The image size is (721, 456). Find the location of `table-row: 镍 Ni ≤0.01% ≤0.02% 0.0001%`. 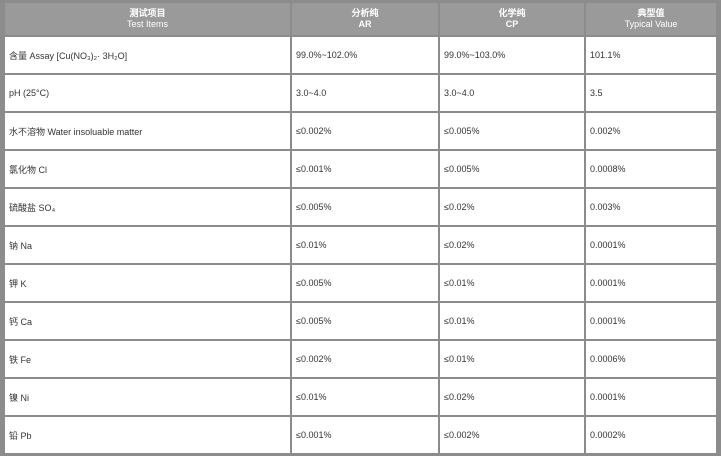

table-row: 镍 Ni ≤0.01% ≤0.02% 0.0001% is located at coordinates (360, 398).